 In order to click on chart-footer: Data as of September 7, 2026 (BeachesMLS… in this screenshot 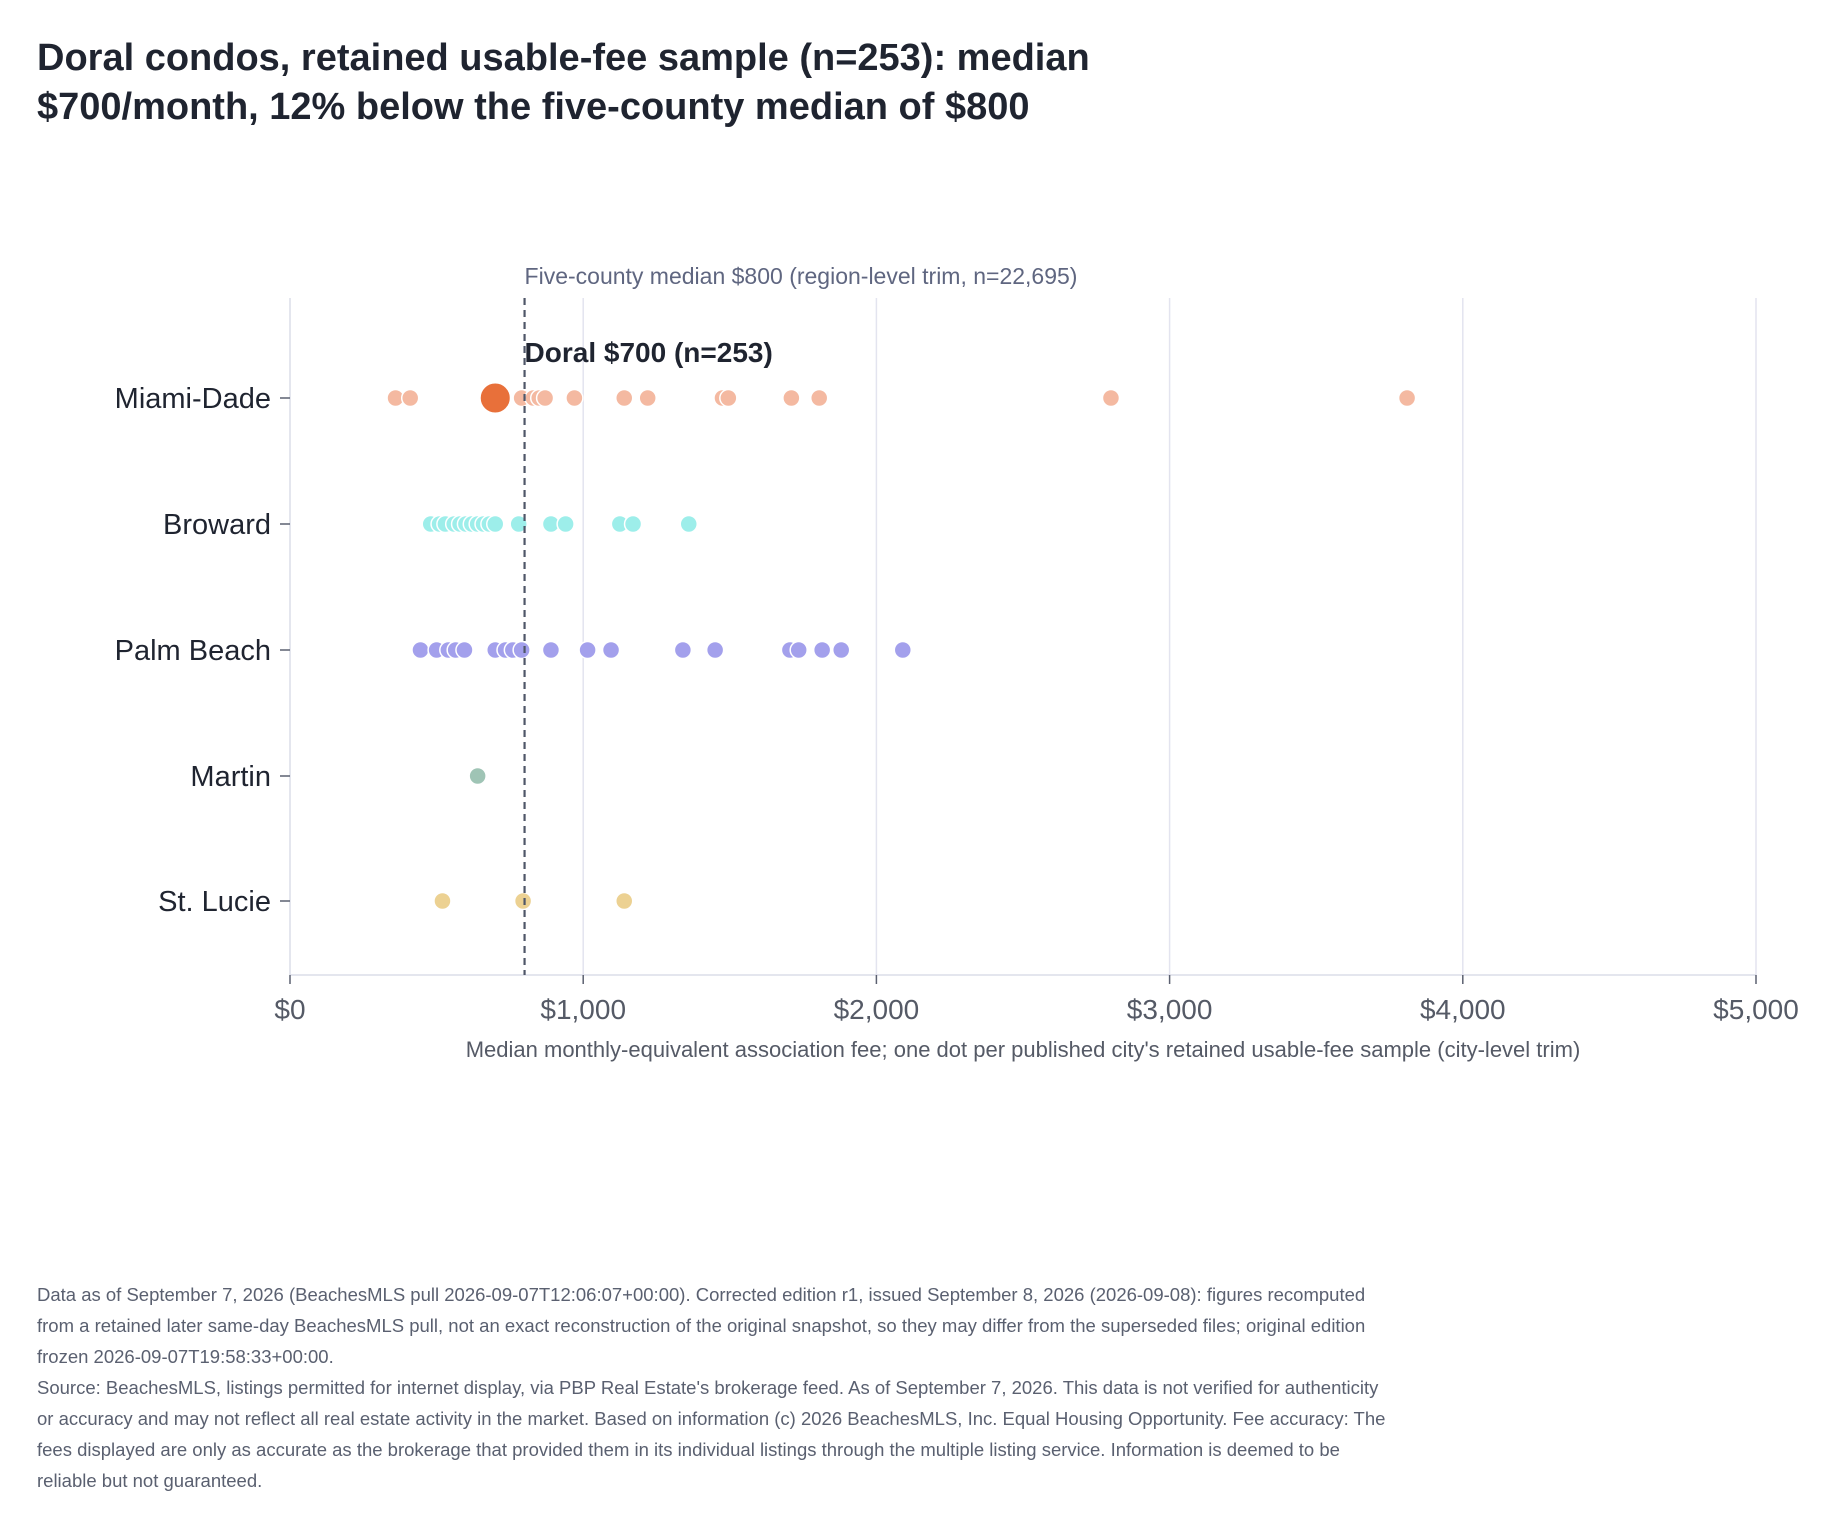, I will do `click(717, 1387)`.